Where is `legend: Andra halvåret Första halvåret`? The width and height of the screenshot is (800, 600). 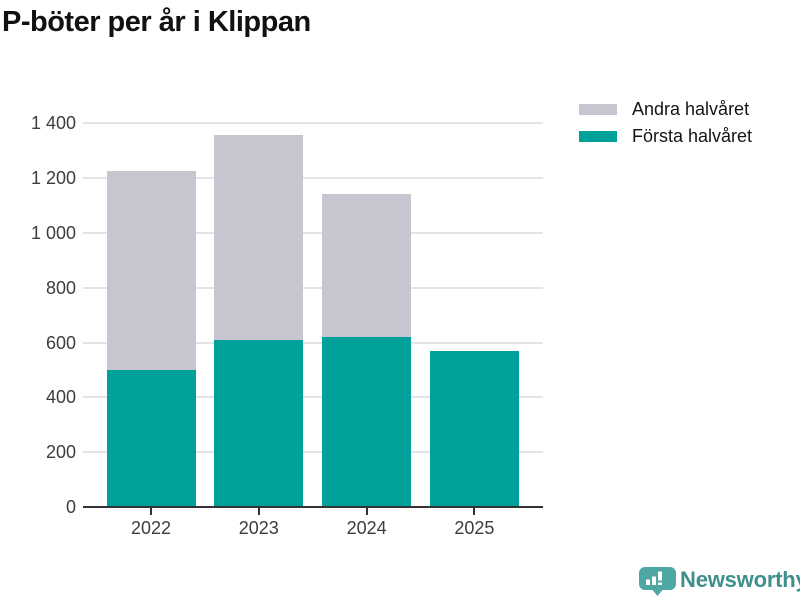 legend: Andra halvåret Första halvåret is located at coordinates (665, 123).